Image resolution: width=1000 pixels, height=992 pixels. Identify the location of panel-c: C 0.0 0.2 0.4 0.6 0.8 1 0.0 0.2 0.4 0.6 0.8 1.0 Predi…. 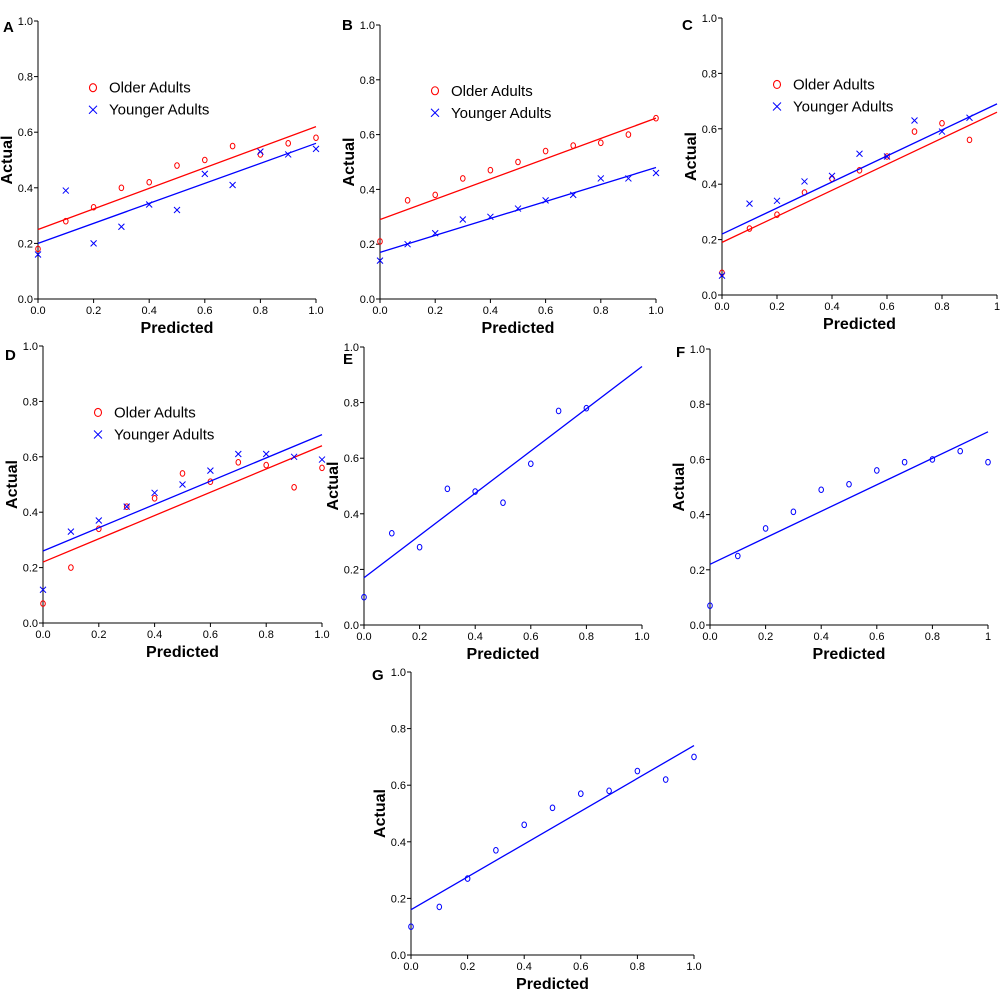
(841, 173).